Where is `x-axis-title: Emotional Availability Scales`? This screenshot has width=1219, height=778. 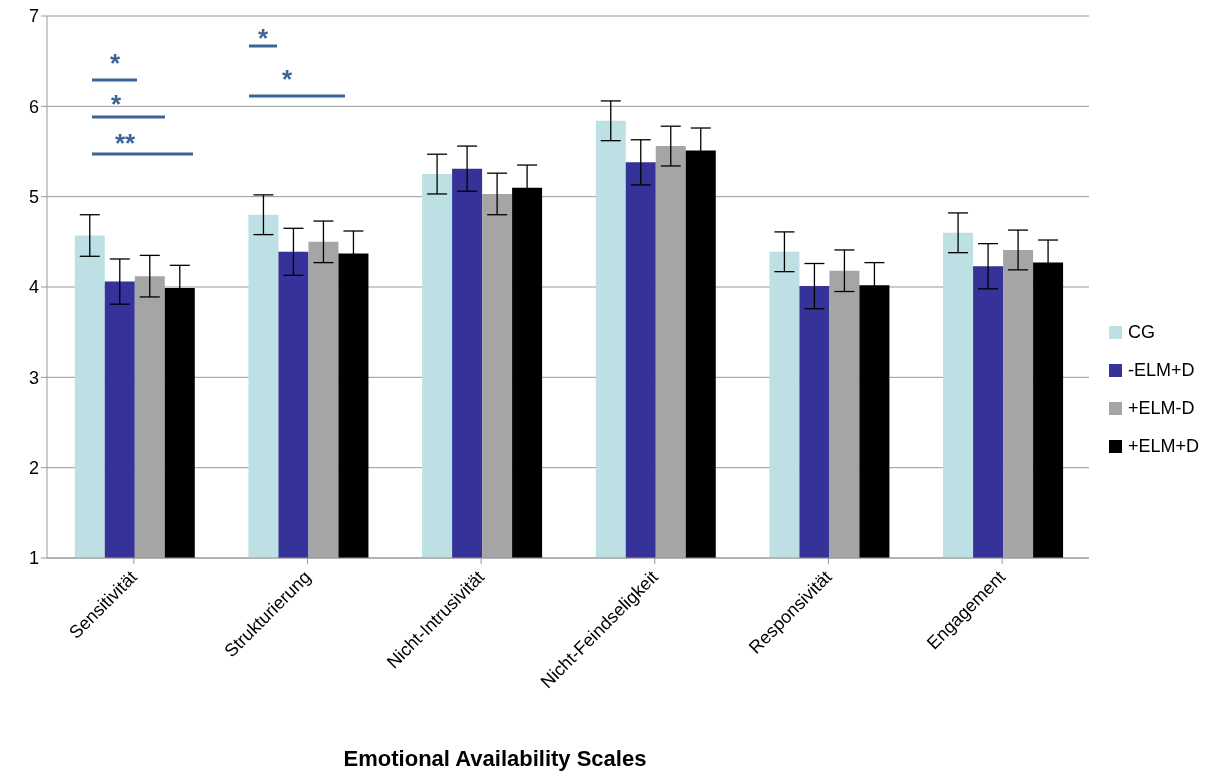
x-axis-title: Emotional Availability Scales is located at coordinates (495, 759).